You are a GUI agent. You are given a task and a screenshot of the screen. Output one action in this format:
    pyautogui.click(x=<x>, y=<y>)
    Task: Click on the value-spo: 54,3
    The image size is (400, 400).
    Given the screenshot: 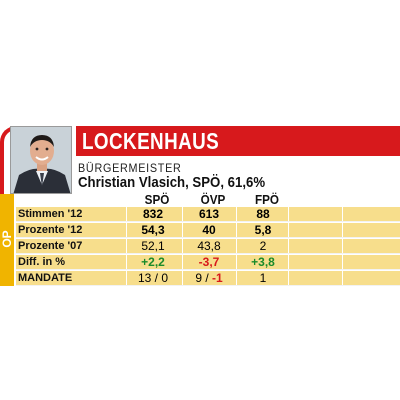 What is the action you would take?
    pyautogui.click(x=153, y=230)
    